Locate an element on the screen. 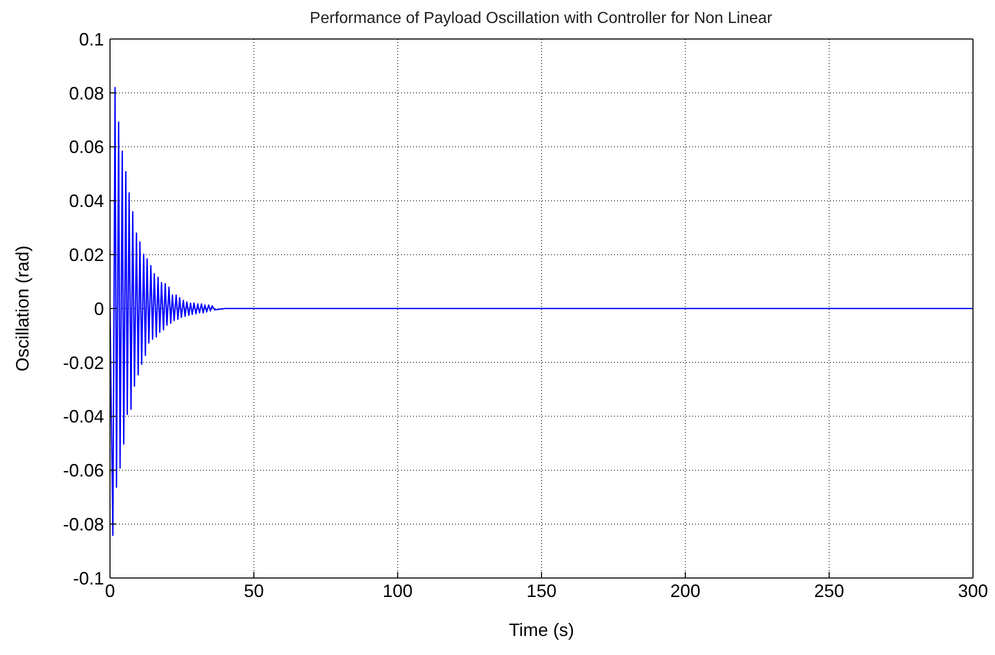 This screenshot has height=655, width=995. y-tick-label: 0.1 is located at coordinates (91, 39).